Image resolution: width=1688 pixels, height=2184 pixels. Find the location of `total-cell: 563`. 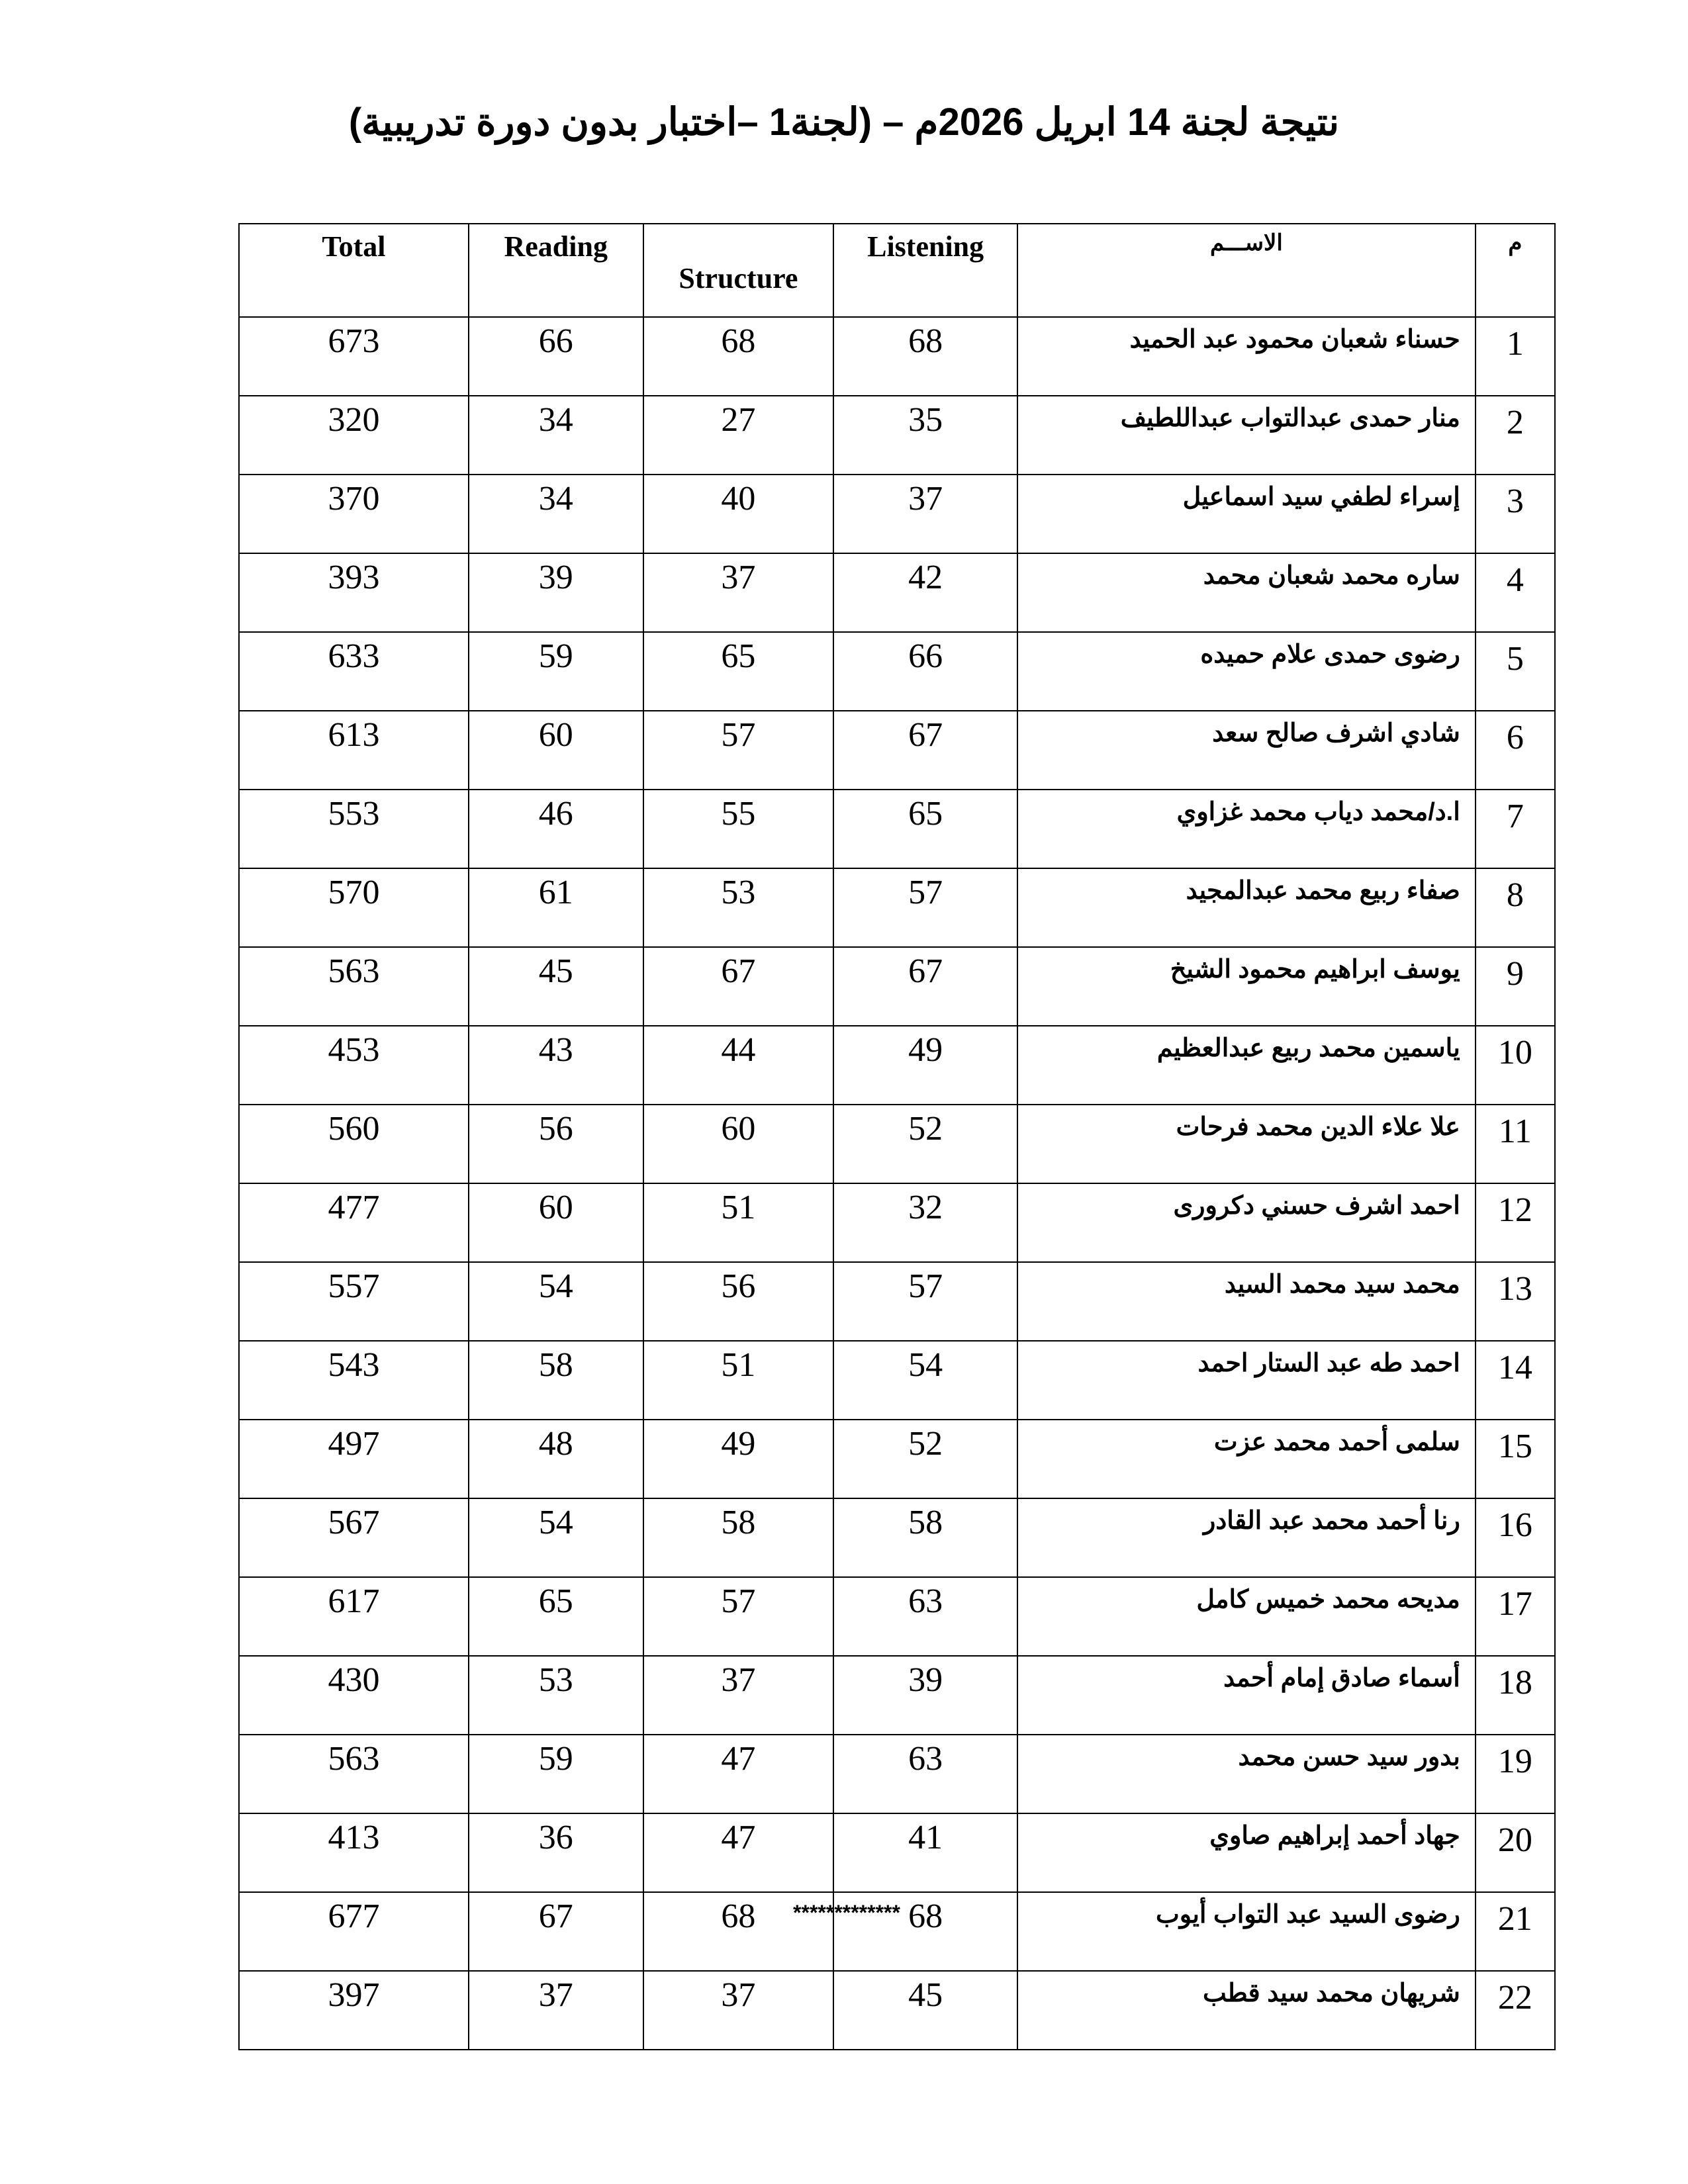

total-cell: 563 is located at coordinates (353, 986).